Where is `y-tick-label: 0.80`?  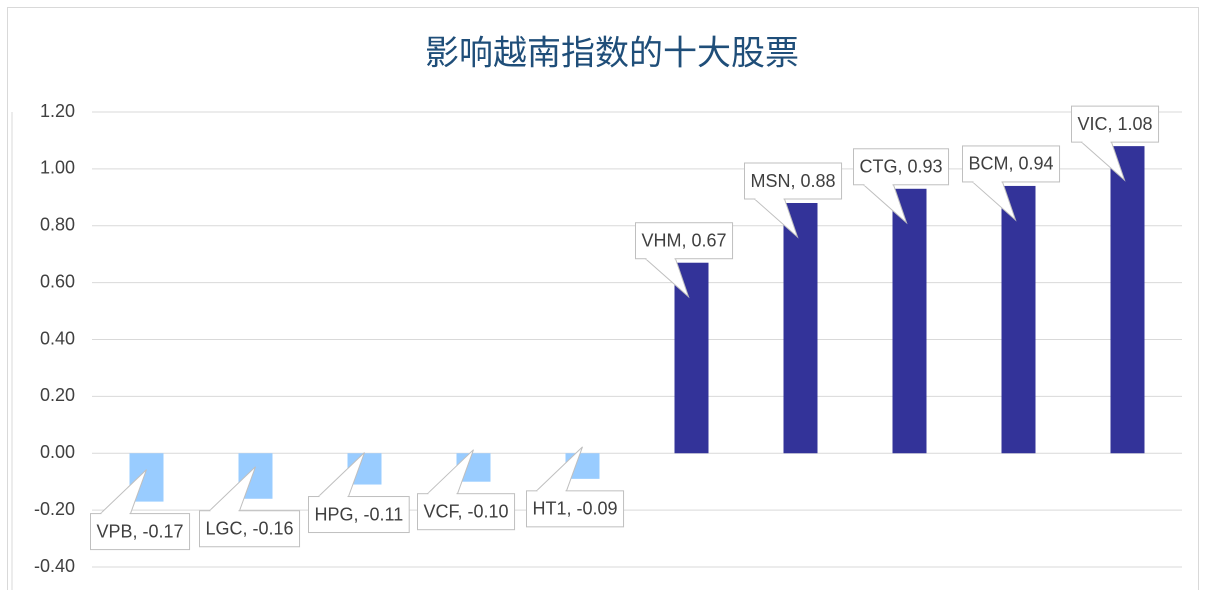 y-tick-label: 0.80 is located at coordinates (57, 225).